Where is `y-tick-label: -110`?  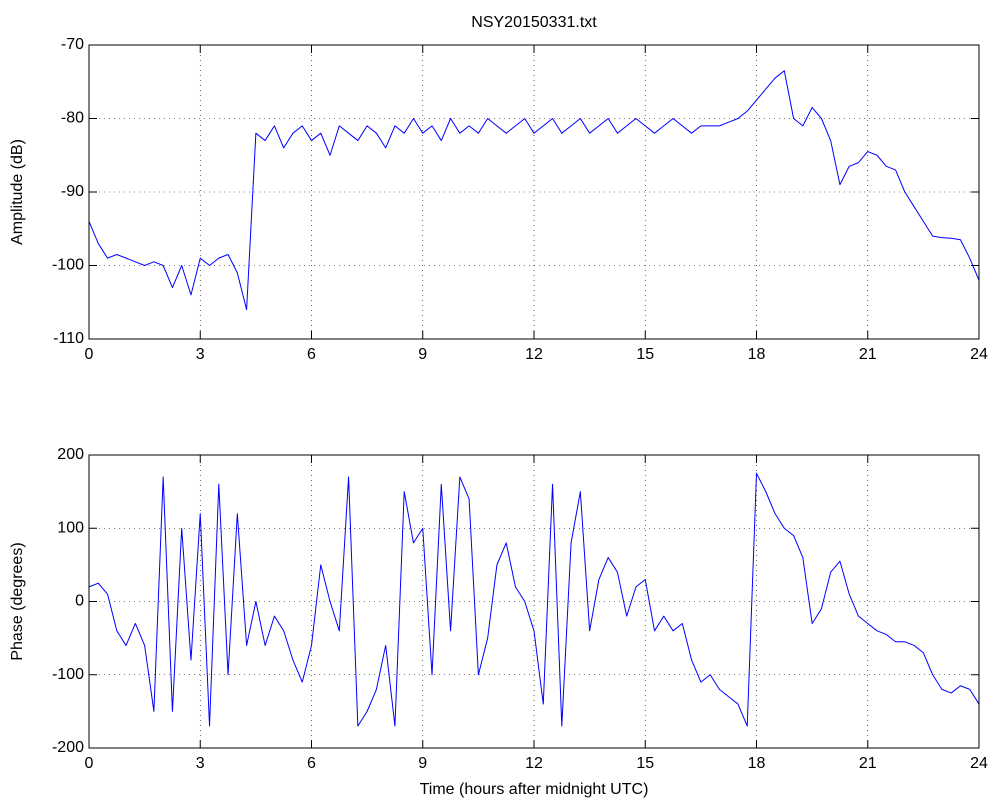
y-tick-label: -110 is located at coordinates (68, 338).